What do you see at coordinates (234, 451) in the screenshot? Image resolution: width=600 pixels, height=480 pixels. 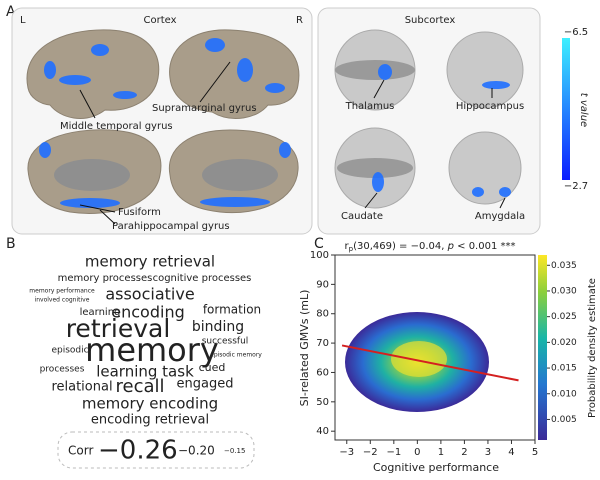 I see `corr-value: −0.15` at bounding box center [234, 451].